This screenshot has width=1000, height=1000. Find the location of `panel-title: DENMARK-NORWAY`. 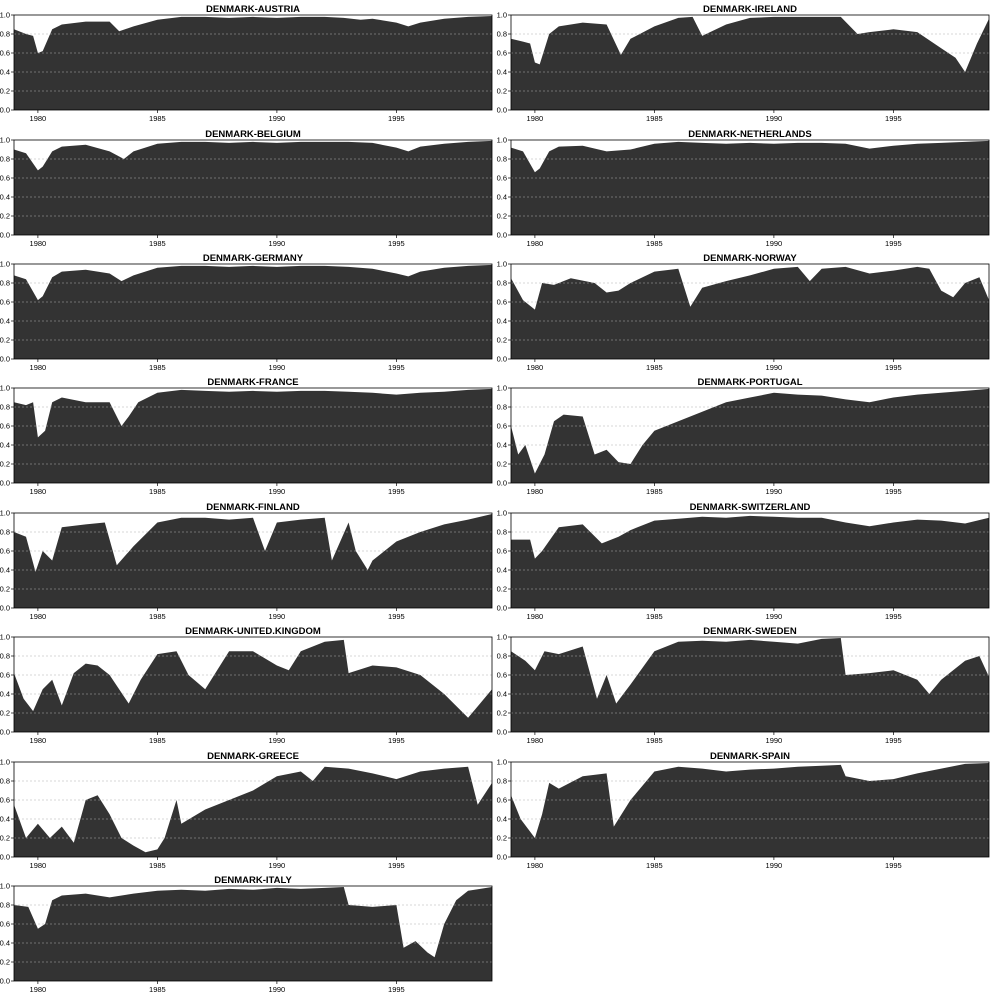

panel-title: DENMARK-NORWAY is located at coordinates (750, 258).